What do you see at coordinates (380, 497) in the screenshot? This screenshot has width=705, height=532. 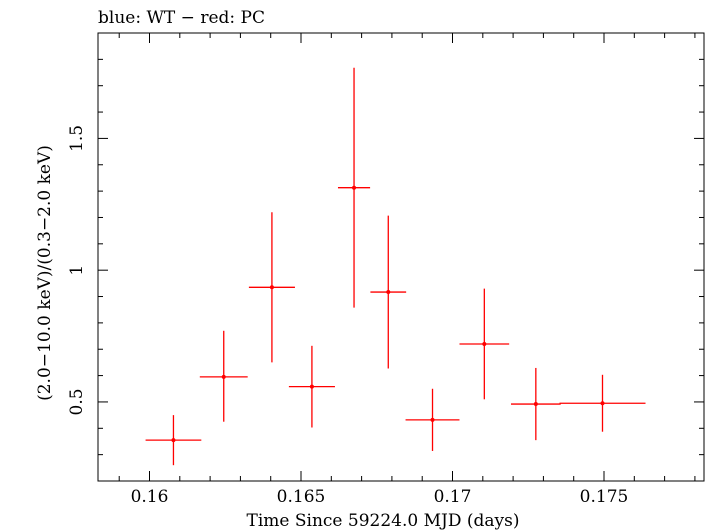 I see `x-axis-tick-labels: 0.16 0.165 0.17 0.175` at bounding box center [380, 497].